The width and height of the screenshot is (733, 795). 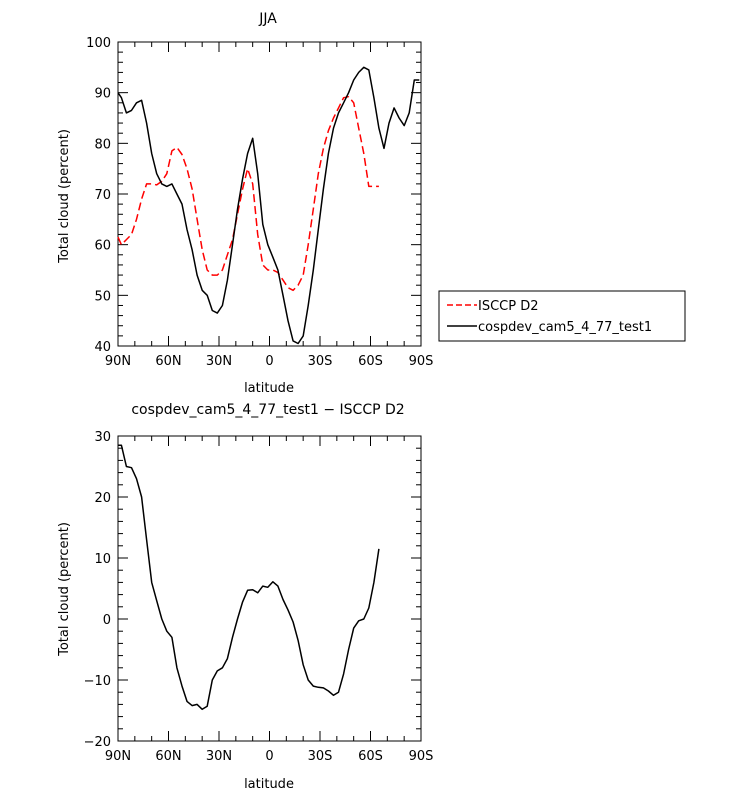 I want to click on top-y-tick-label: 90, so click(x=102, y=94).